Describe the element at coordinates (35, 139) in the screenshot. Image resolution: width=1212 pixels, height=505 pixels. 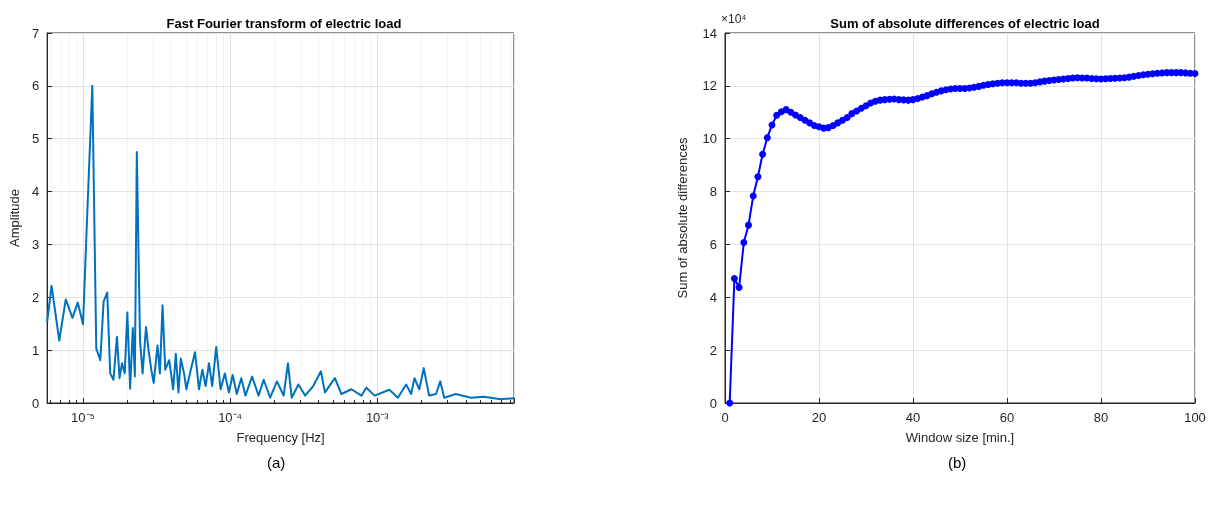
I see `y-tick-label: 5` at that location.